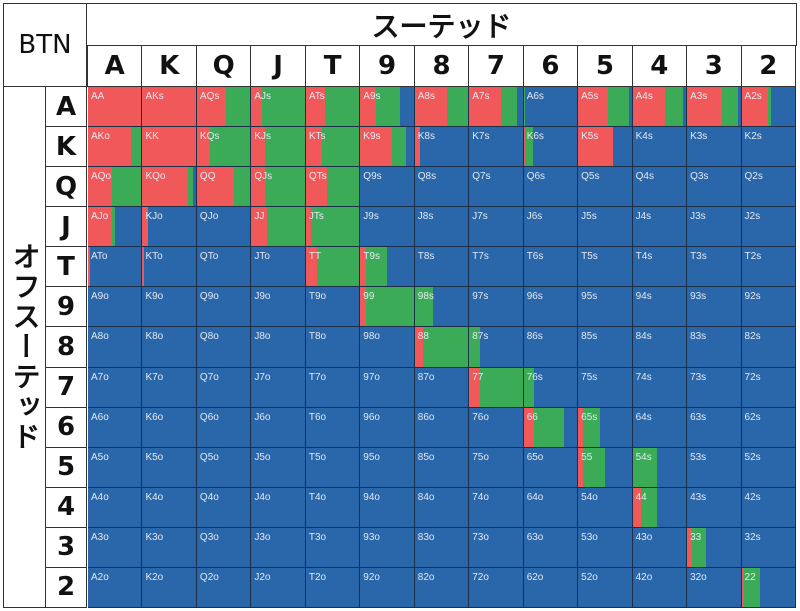  I want to click on hand-label: K6o, so click(154, 417).